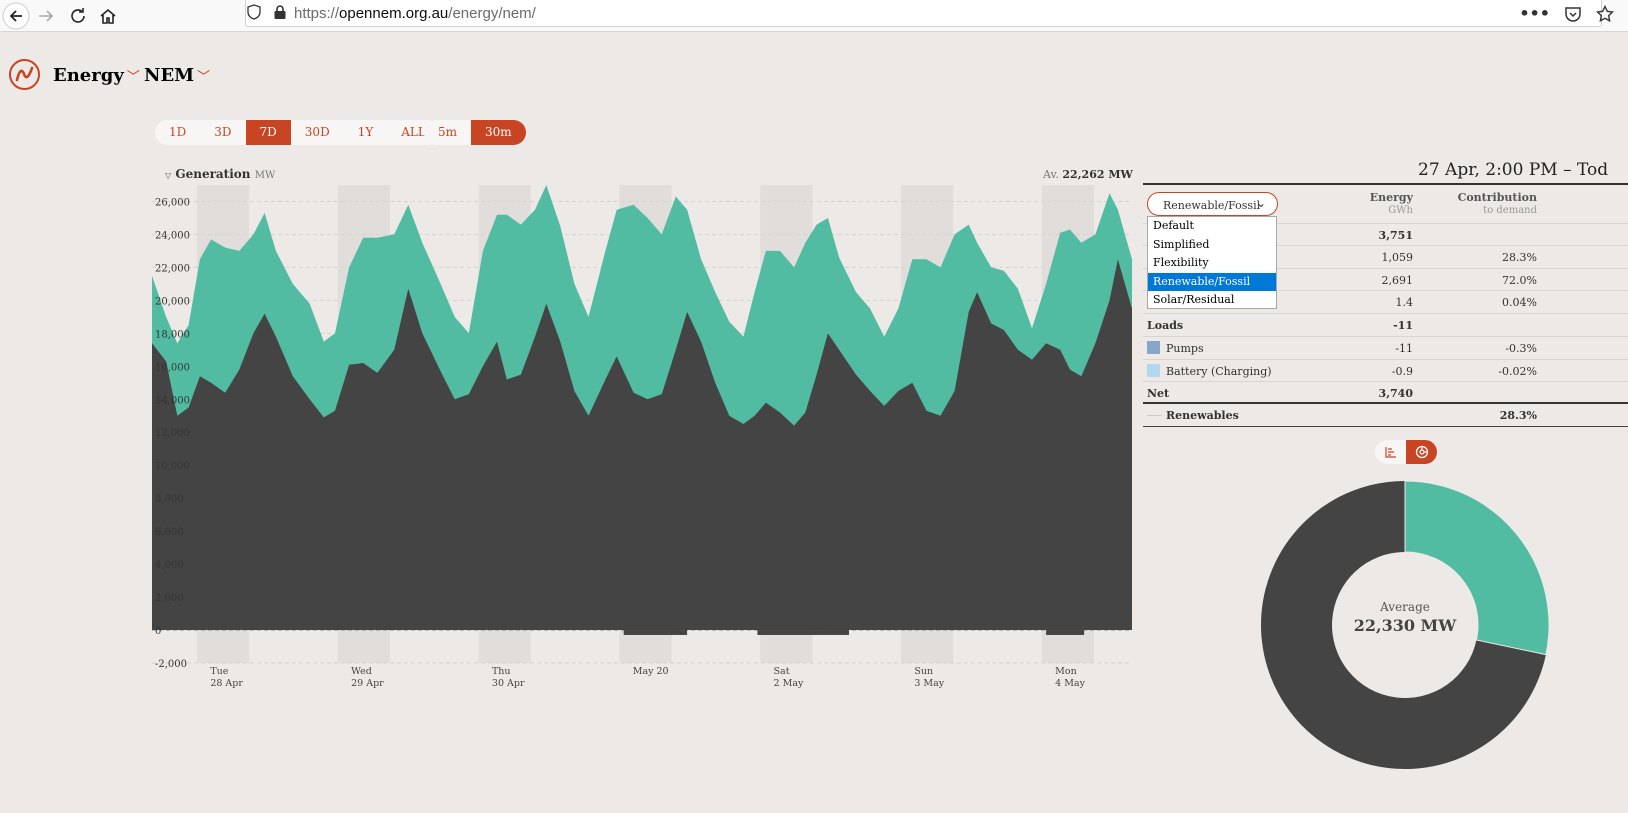 The image size is (1628, 813). What do you see at coordinates (498, 132) in the screenshot?
I see `interval-30m-button: 30m` at bounding box center [498, 132].